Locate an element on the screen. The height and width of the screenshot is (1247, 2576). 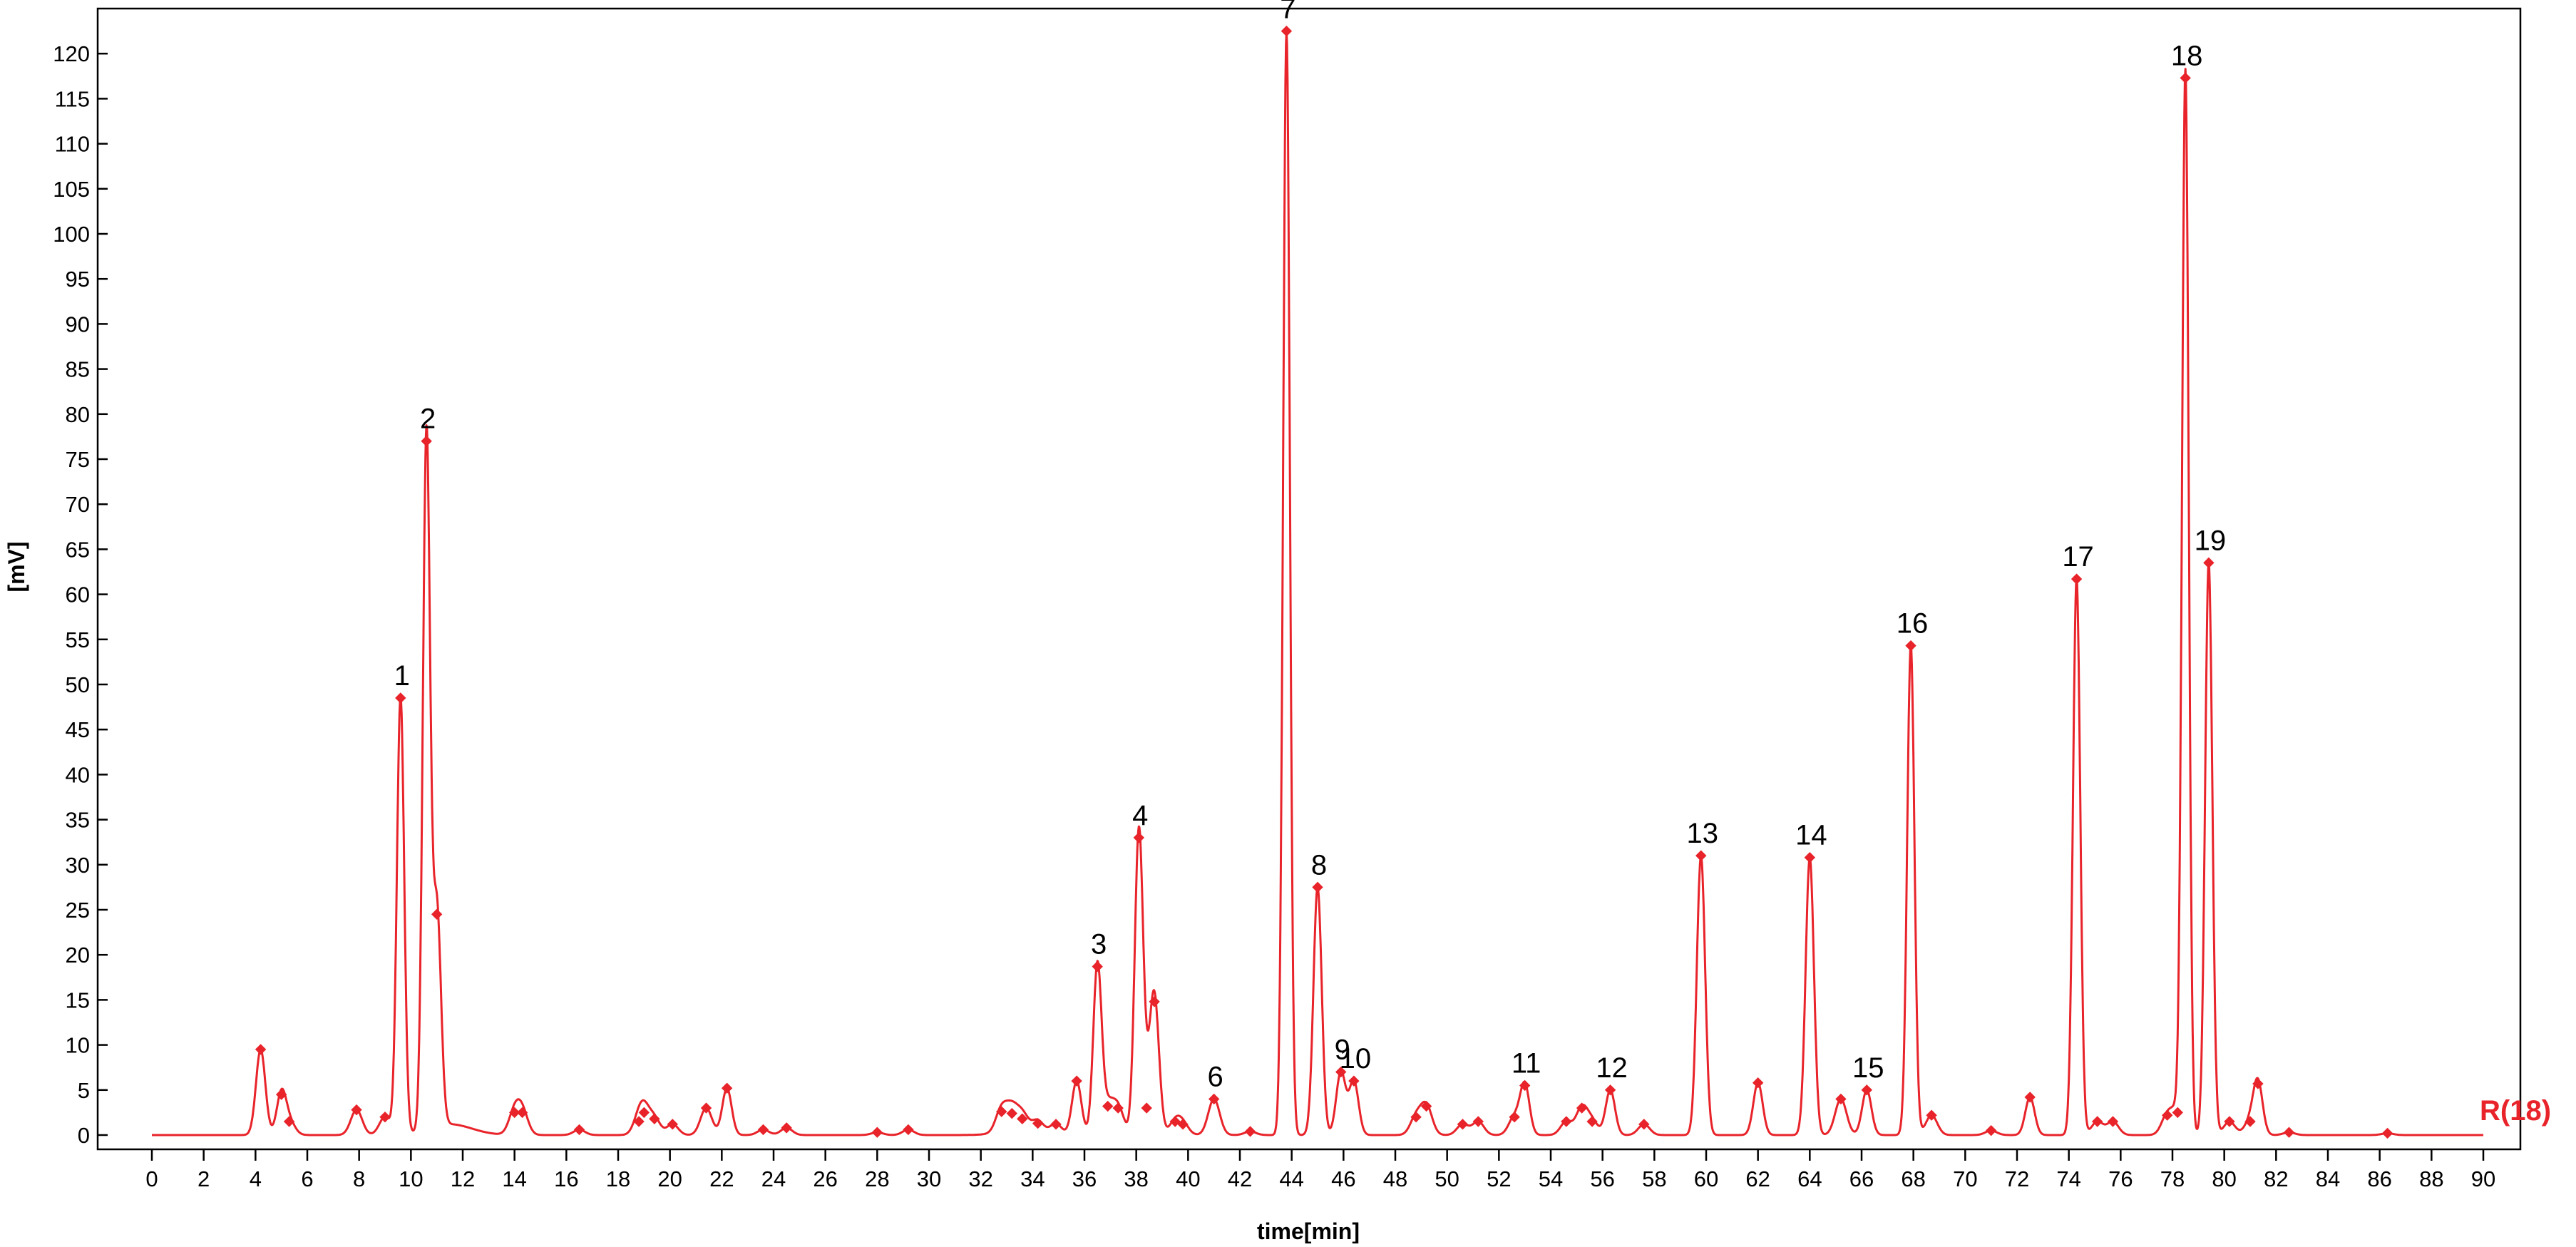
peak-label: 14 is located at coordinates (1811, 835).